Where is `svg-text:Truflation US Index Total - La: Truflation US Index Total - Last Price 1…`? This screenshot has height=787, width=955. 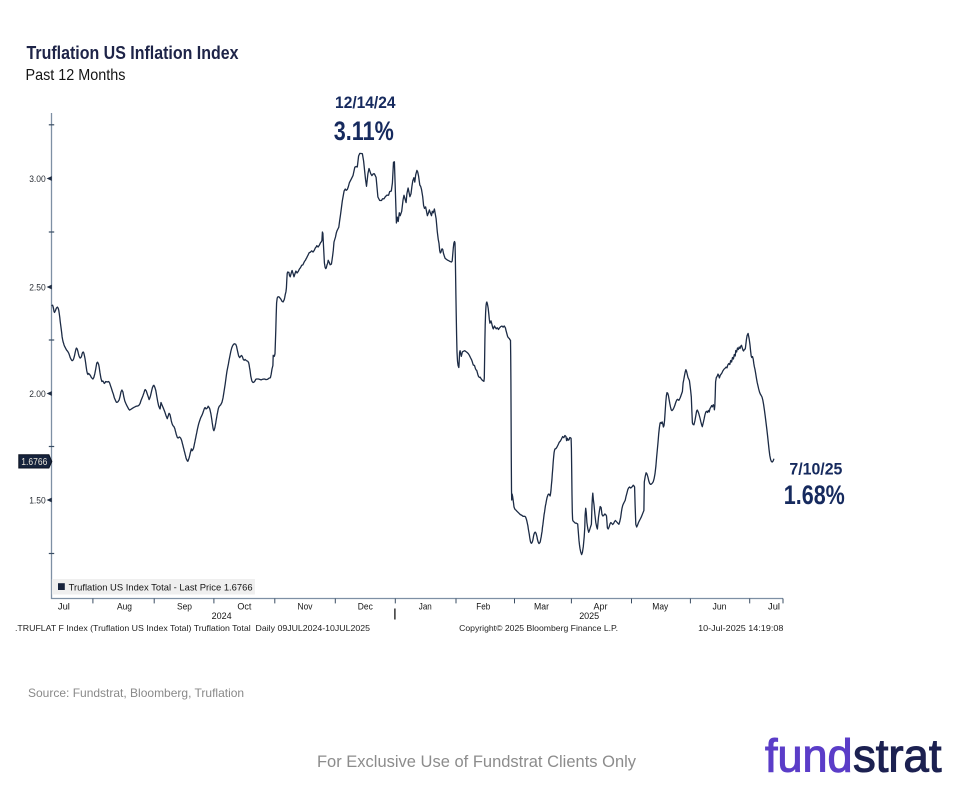 svg-text:Truflation US Index Total - La: Truflation US Index Total - Last Price 1… is located at coordinates (161, 588).